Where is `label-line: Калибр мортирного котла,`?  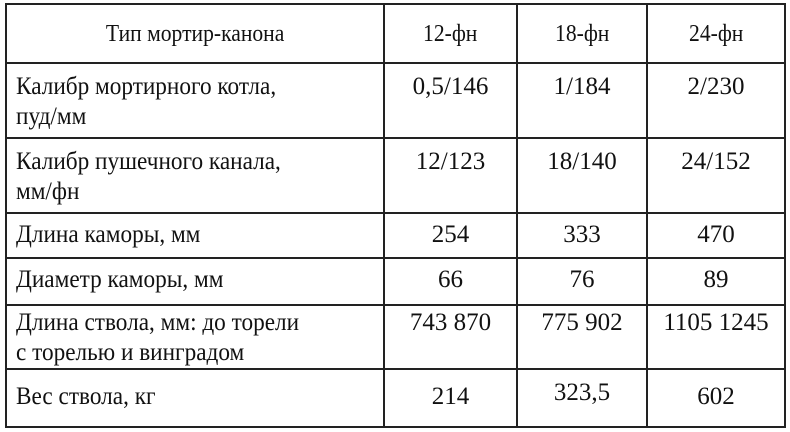
label-line: Калибр мортирного котла, is located at coordinates (146, 86).